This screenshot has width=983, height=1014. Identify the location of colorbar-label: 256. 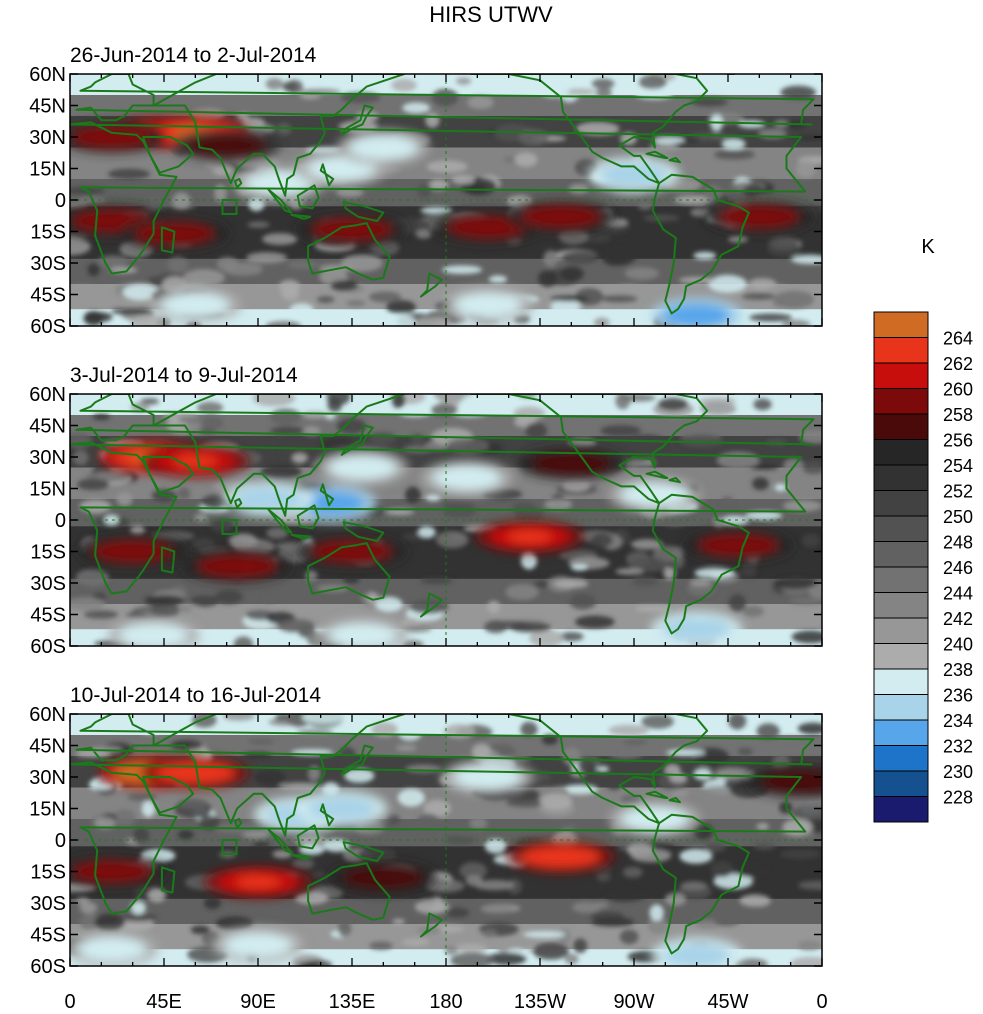
(958, 441).